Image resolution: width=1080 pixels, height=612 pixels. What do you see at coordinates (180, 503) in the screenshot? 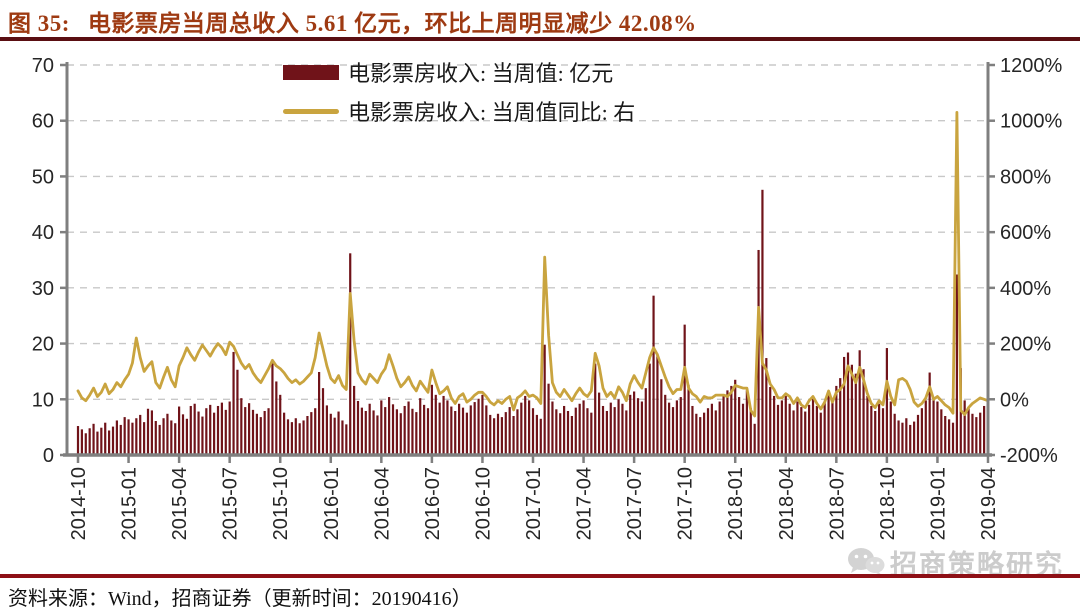
I see `svg-text: 2015-04` at bounding box center [180, 503].